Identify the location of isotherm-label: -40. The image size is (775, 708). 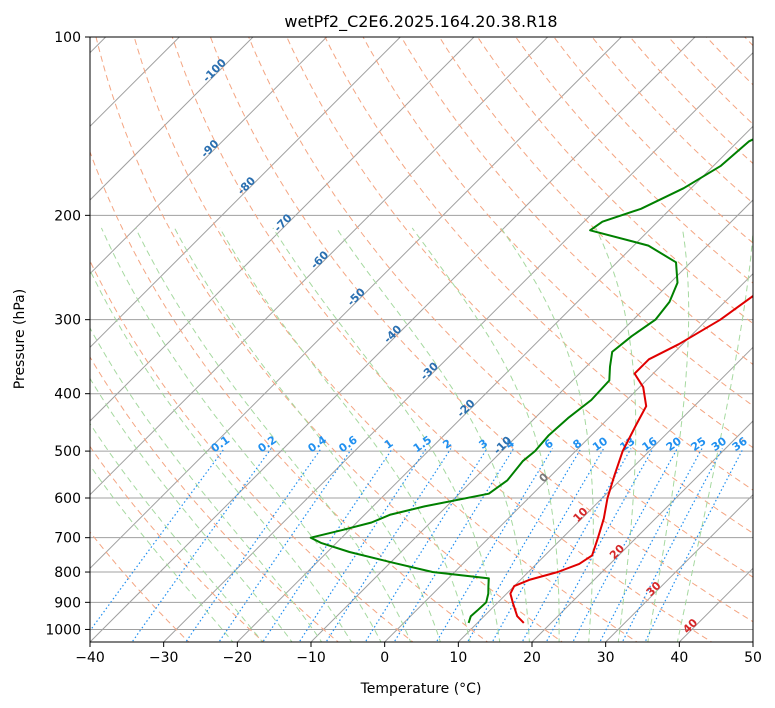
(392, 333).